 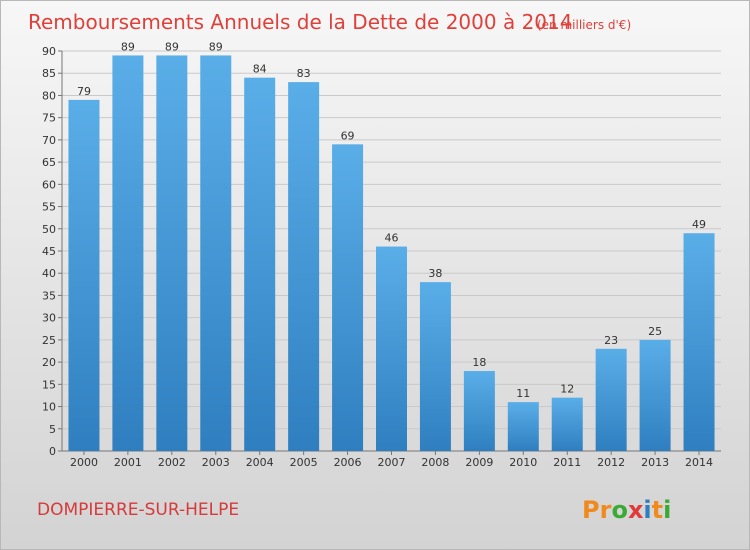 I want to click on y-tick-label: 15, so click(x=49, y=384).